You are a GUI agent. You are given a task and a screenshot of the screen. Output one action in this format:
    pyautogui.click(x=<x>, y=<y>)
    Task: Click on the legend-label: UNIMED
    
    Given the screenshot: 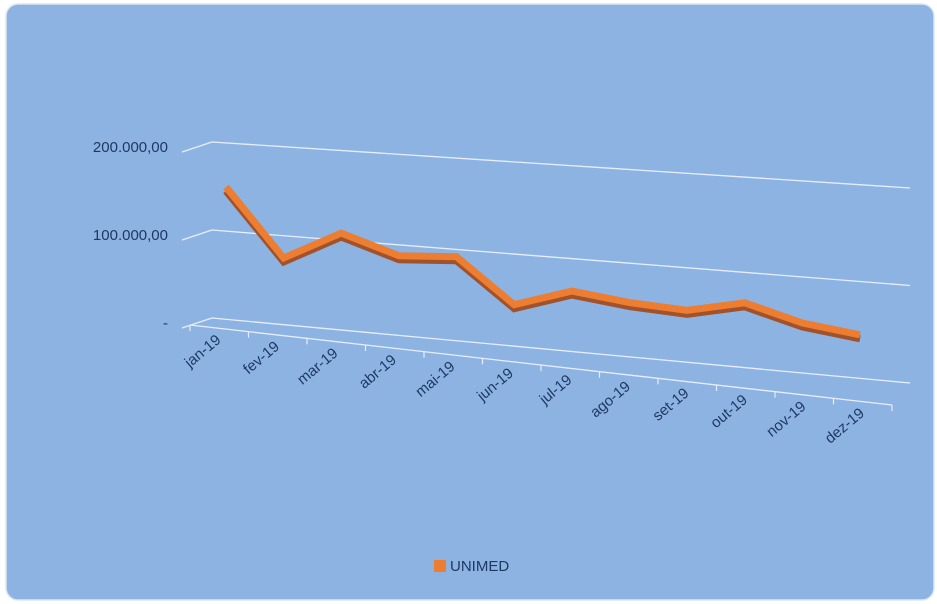 What is the action you would take?
    pyautogui.click(x=479, y=566)
    